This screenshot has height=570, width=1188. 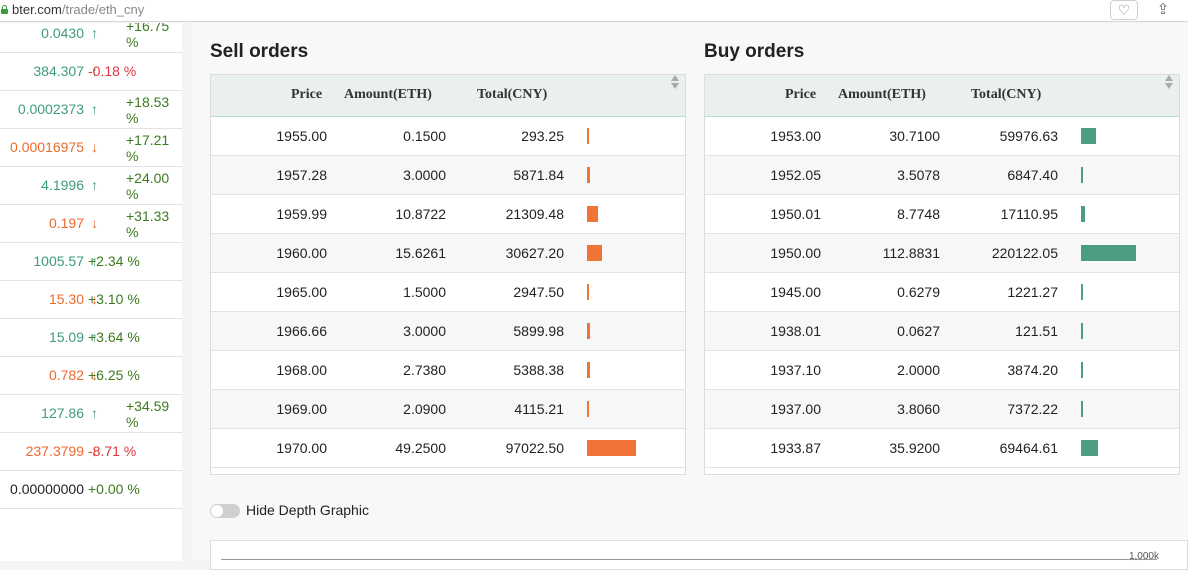 I want to click on order-total: 17110.95, so click(x=1029, y=214).